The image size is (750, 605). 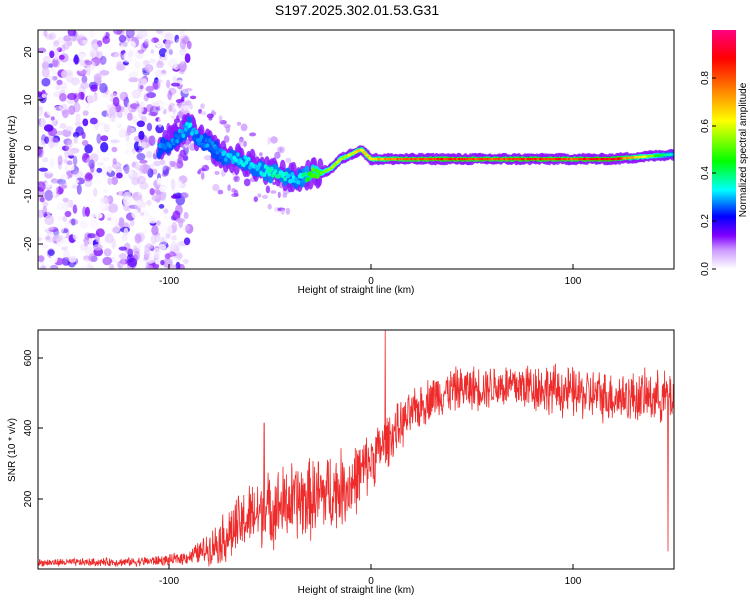 I want to click on colorbar-gradient, so click(x=724, y=149).